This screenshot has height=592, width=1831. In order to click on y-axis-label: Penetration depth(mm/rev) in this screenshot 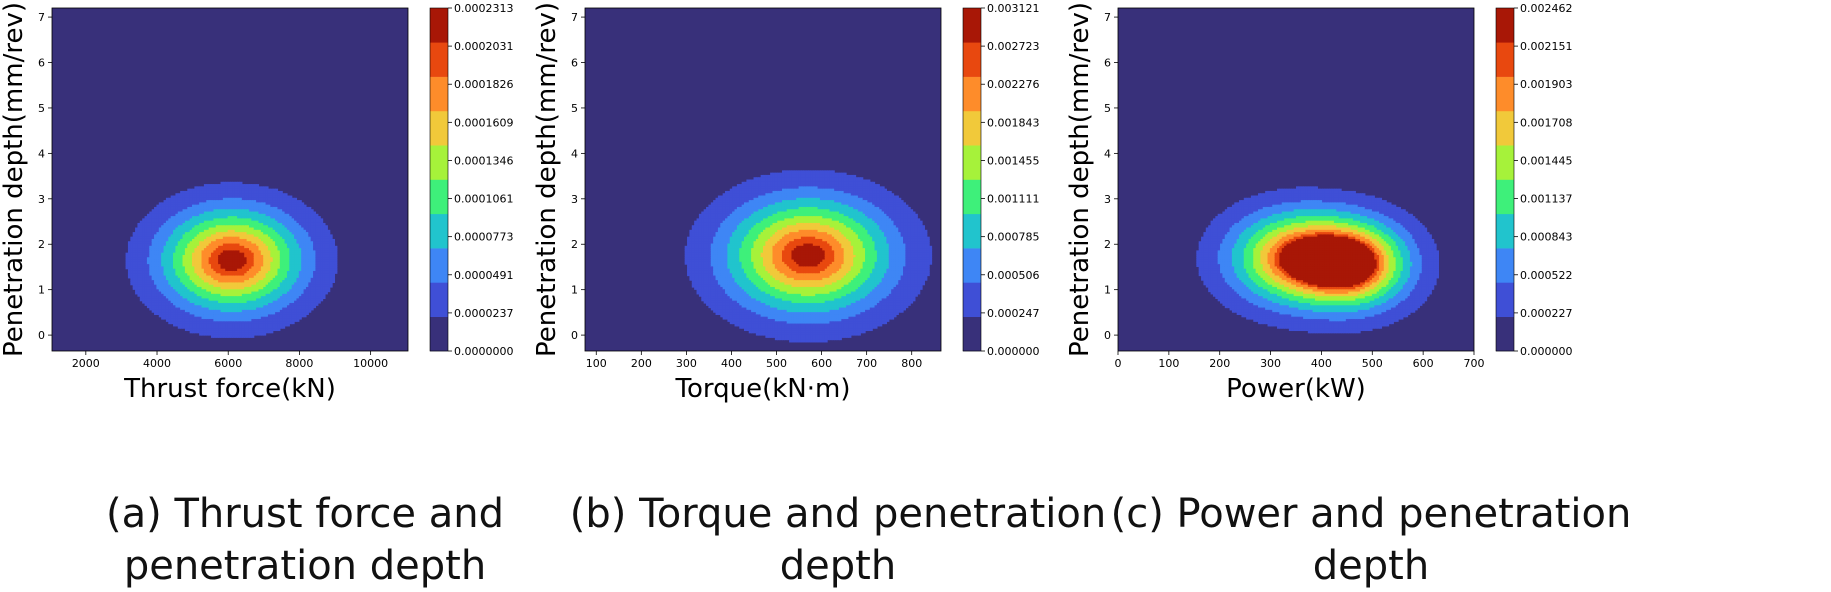, I will do `click(14, 179)`.